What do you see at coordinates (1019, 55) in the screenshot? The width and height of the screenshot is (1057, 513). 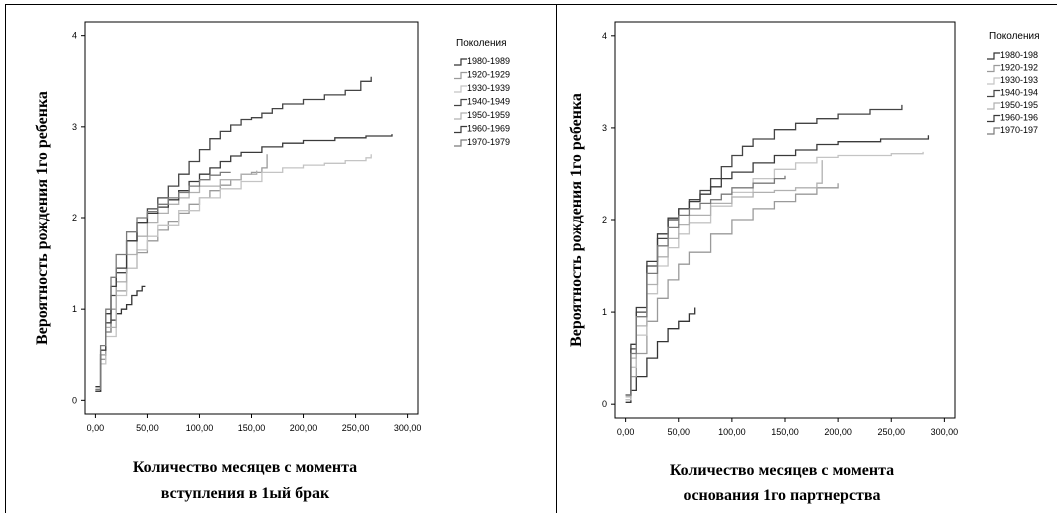 I see `legend-item-label: 1980-198` at bounding box center [1019, 55].